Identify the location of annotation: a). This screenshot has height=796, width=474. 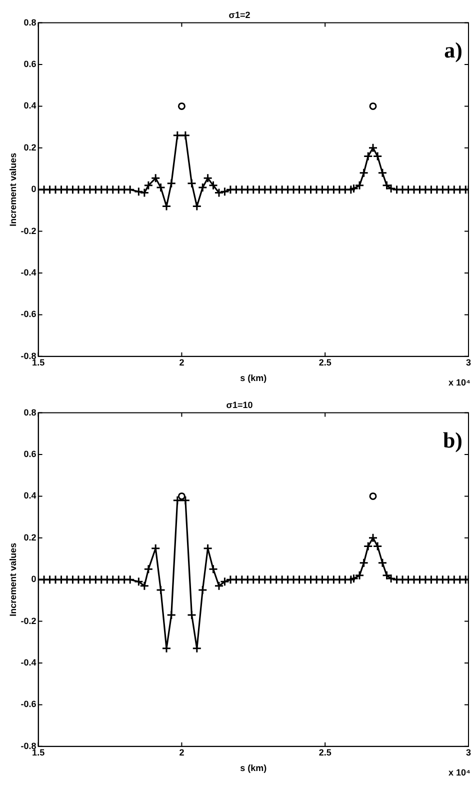
(453, 49).